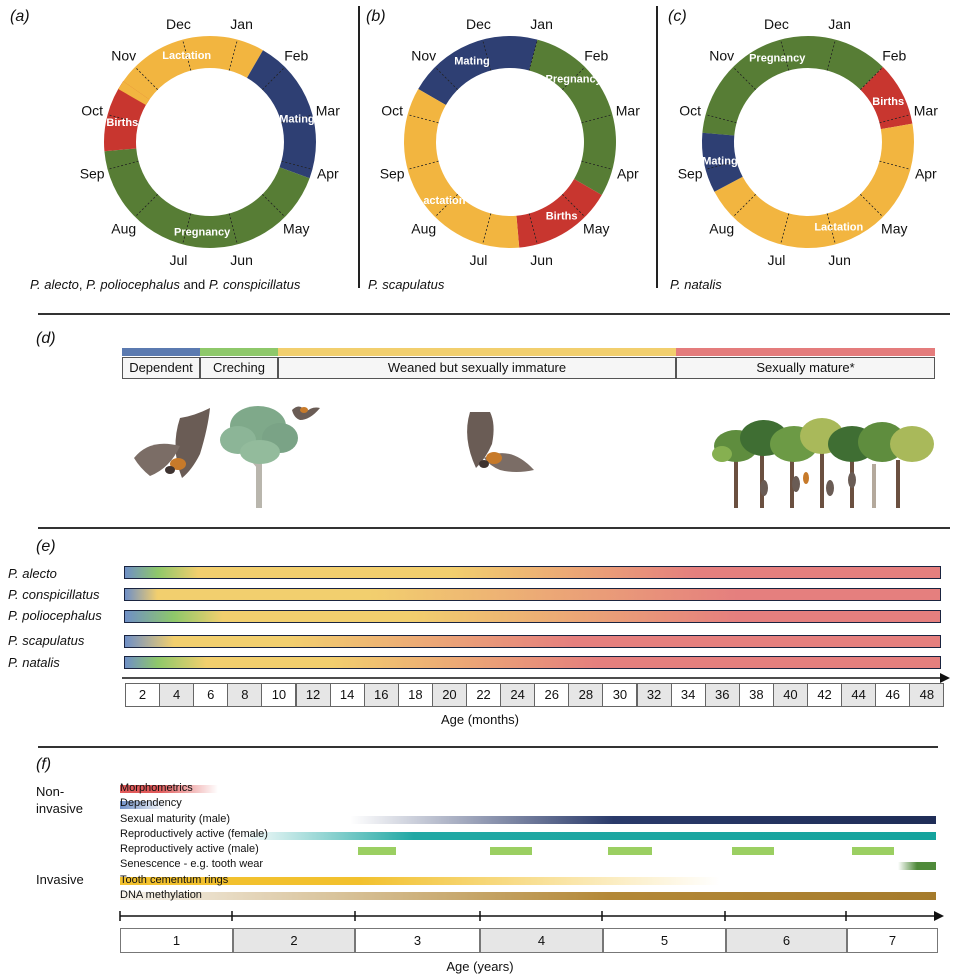 This screenshot has width=955, height=980. I want to click on stage-bar-poliocephalus, so click(532, 616).